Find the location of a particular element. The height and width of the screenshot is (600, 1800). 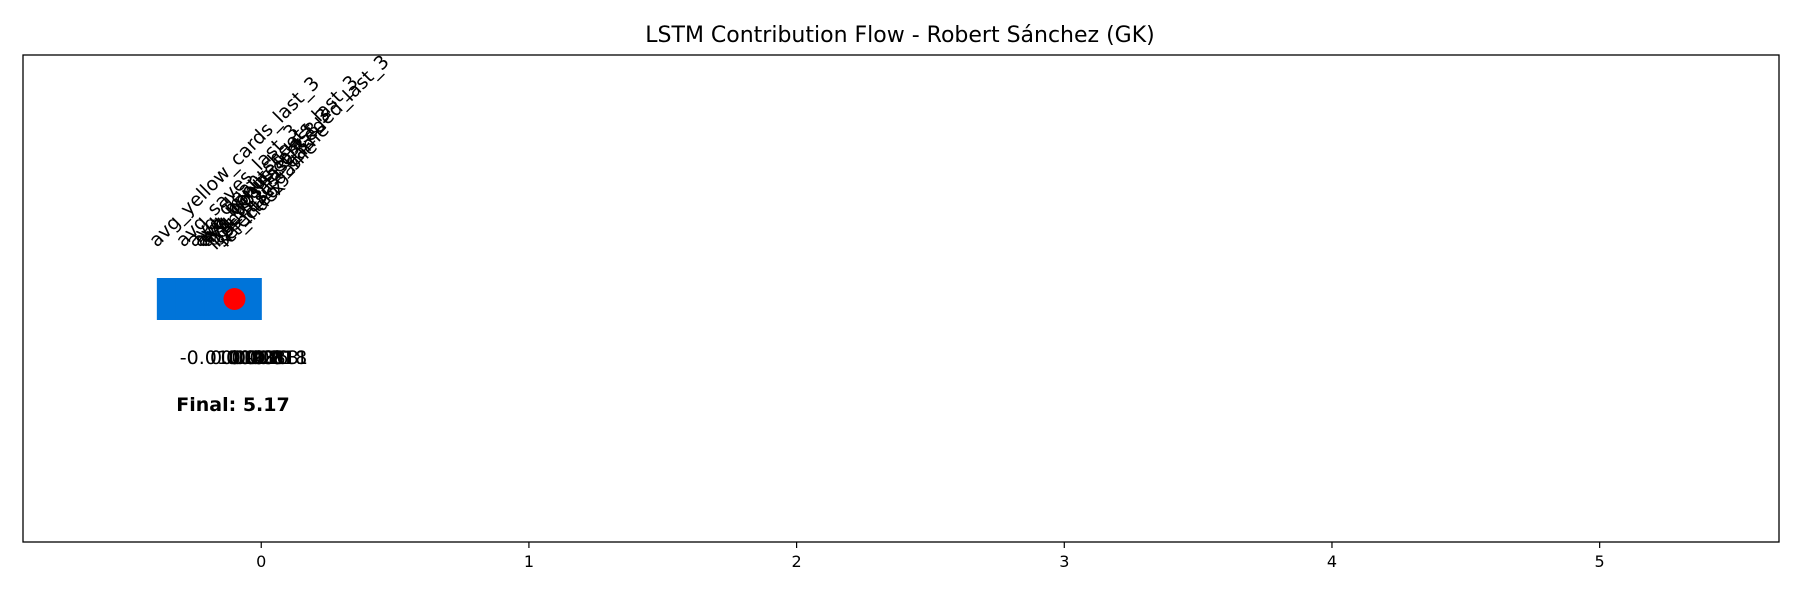

x-tick-label: 1 is located at coordinates (529, 561).